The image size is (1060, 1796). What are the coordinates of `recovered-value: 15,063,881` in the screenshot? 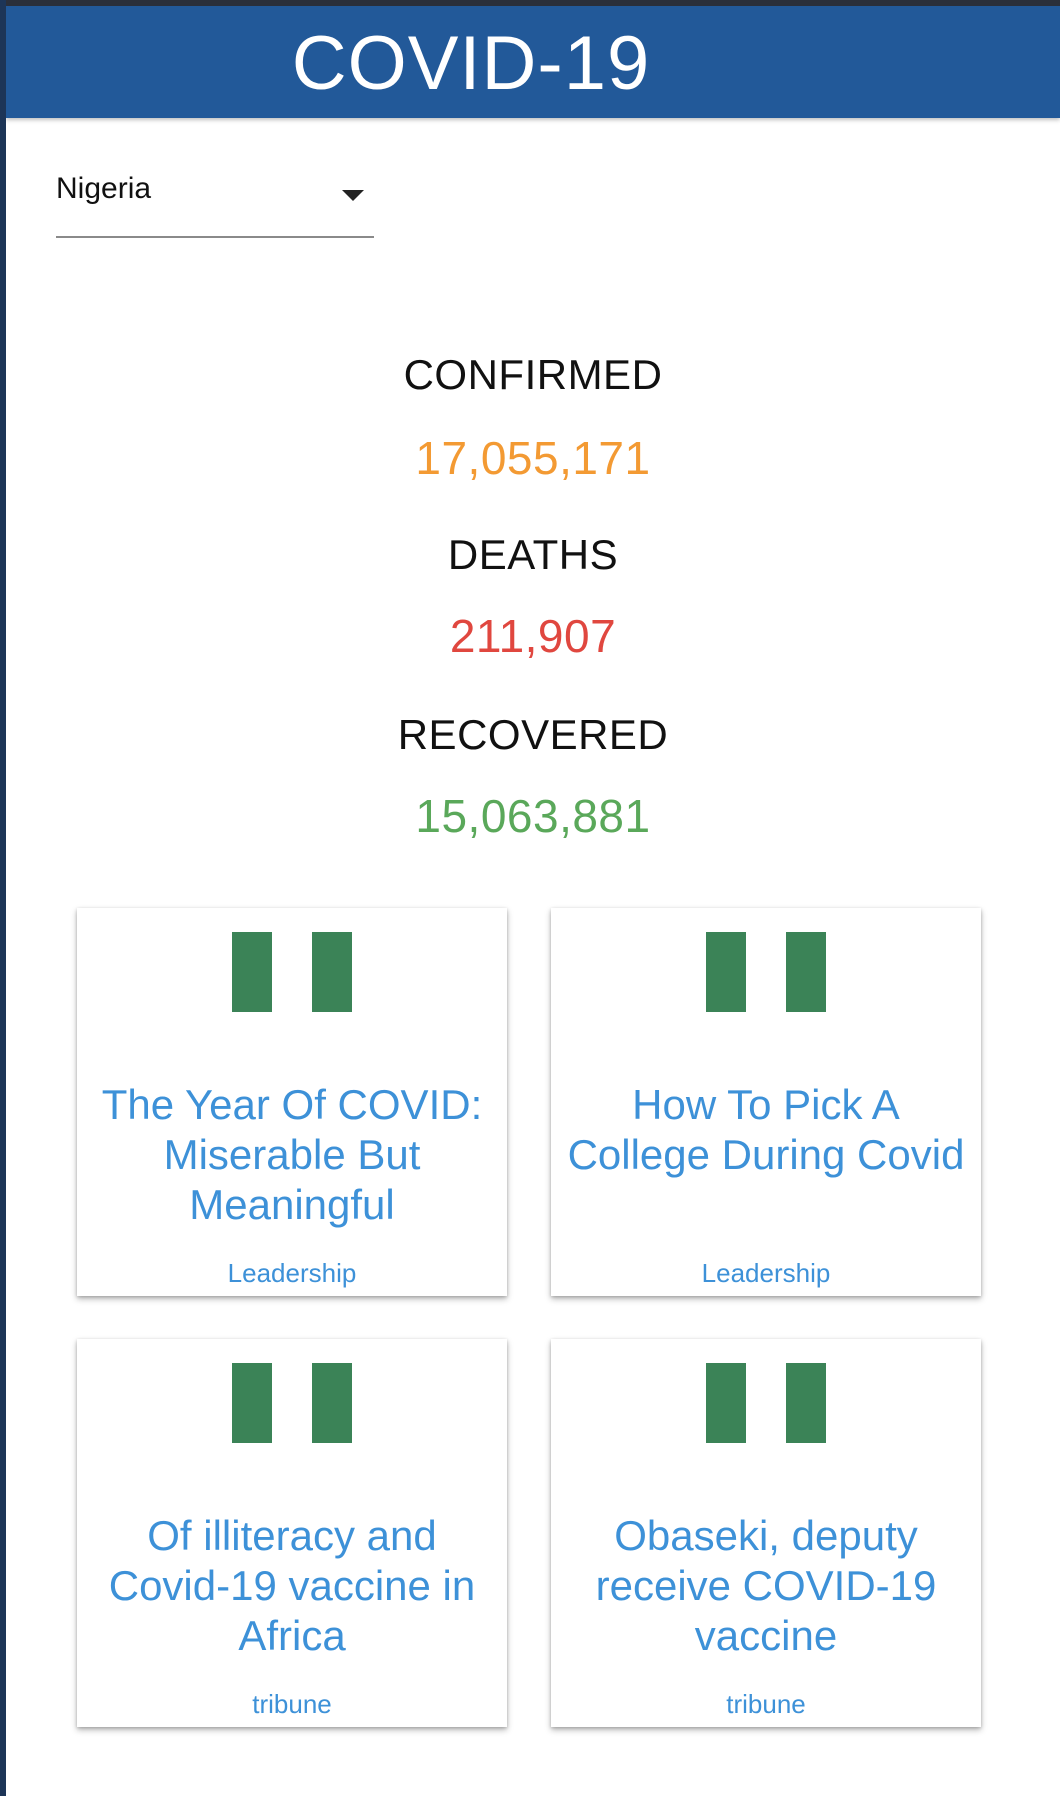 It's located at (533, 816).